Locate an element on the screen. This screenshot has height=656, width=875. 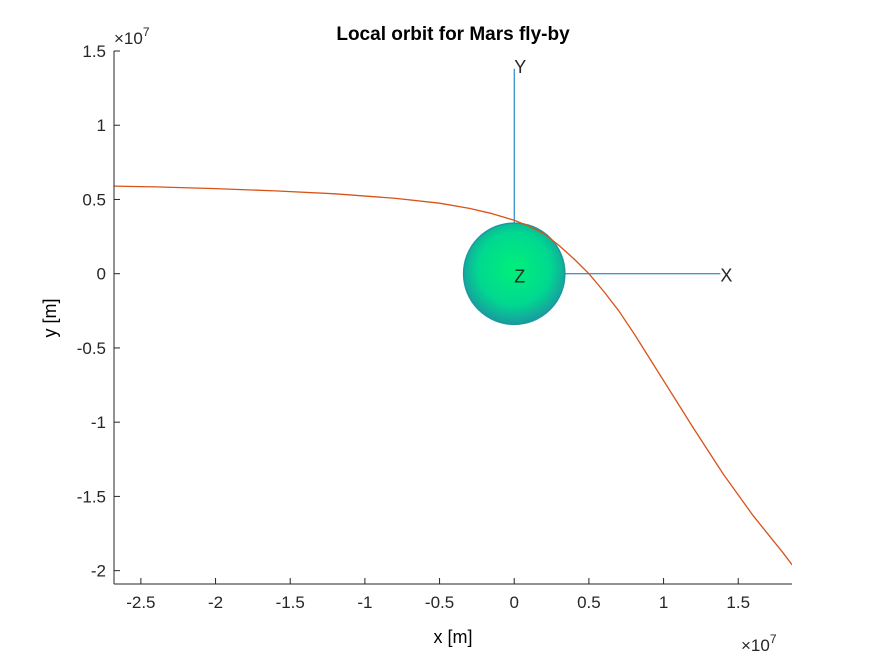
y-exponent: ×10⁷ is located at coordinates (132, 36).